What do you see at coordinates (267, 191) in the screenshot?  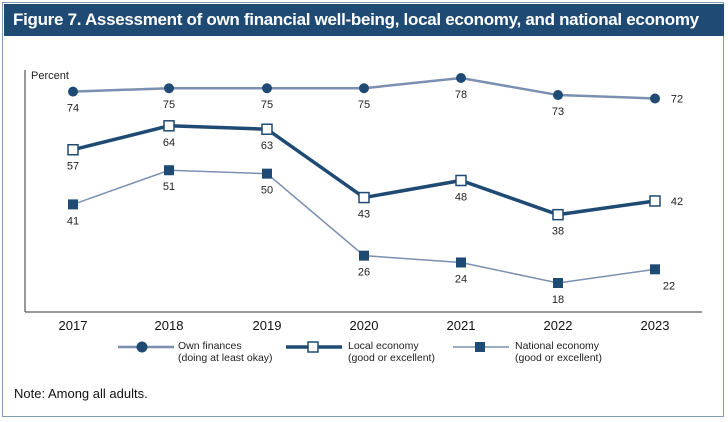 I see `data-label: 50` at bounding box center [267, 191].